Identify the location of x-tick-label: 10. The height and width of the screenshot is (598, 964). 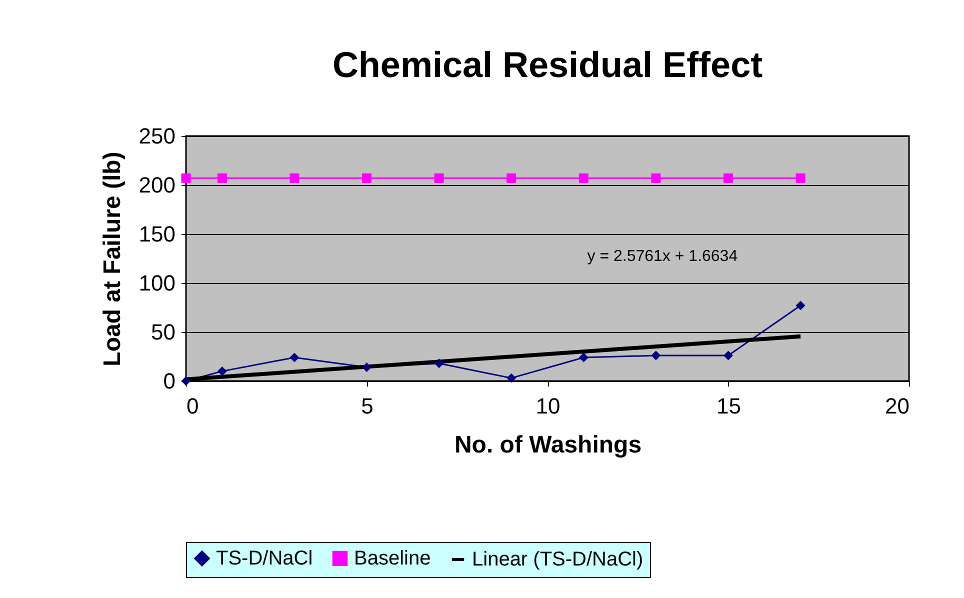
(548, 406).